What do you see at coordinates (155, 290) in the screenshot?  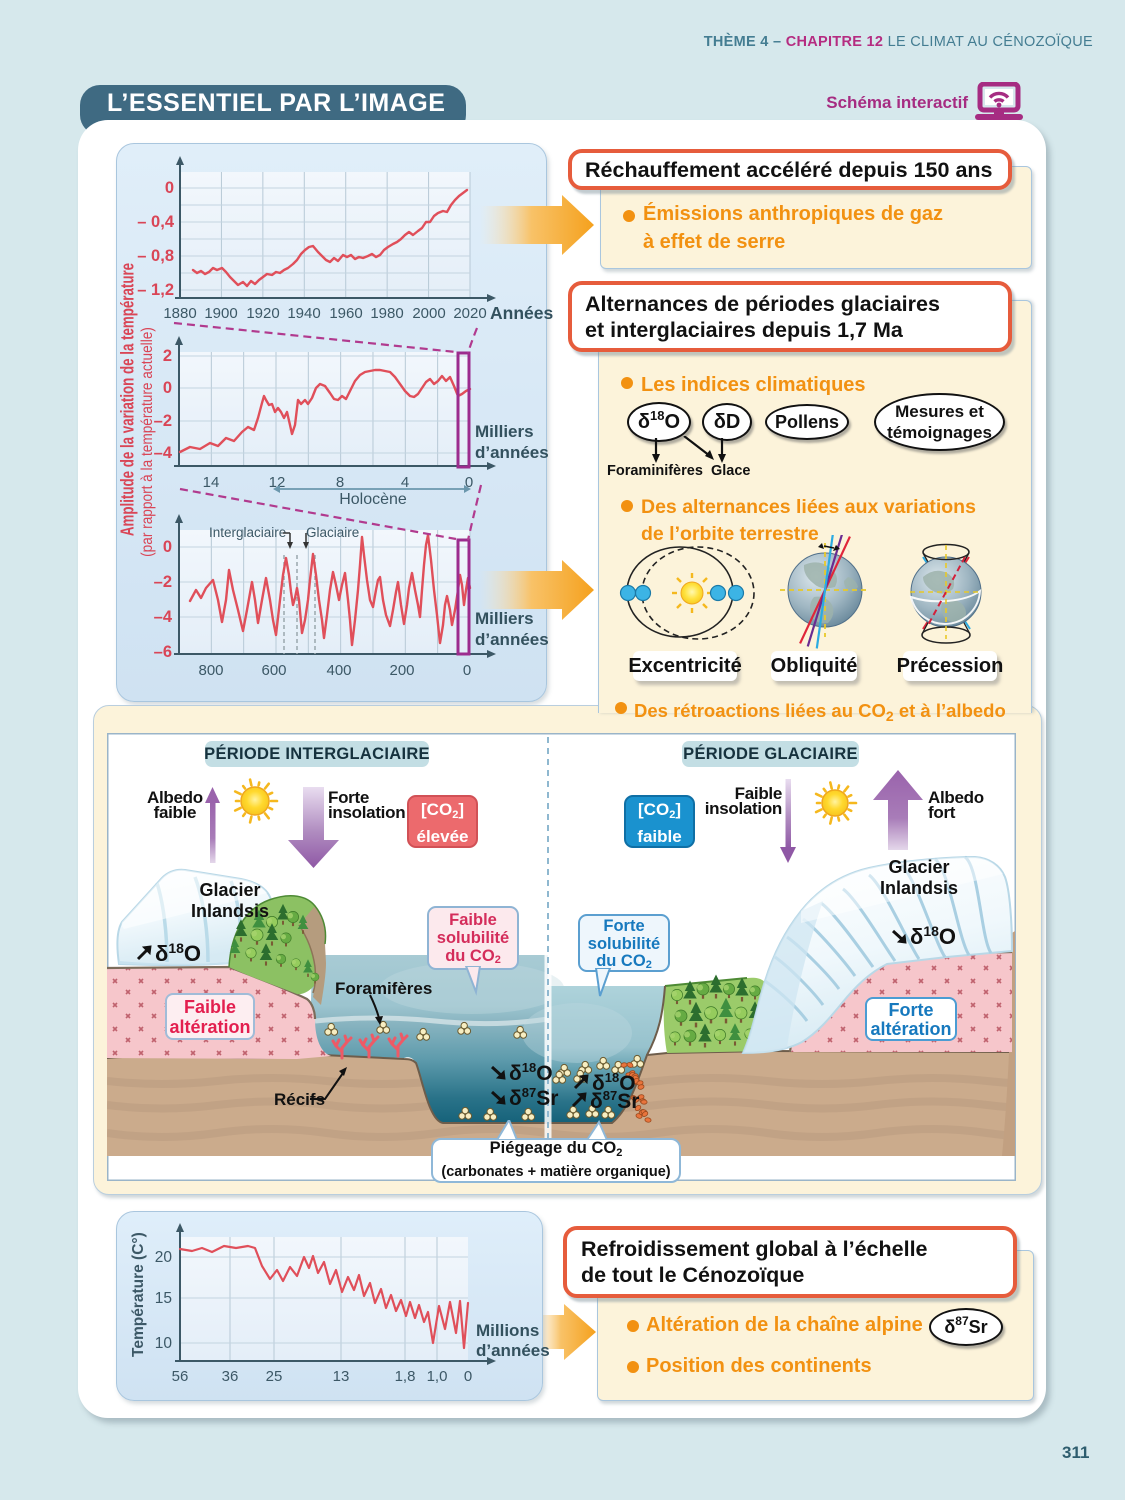 I see `svg-text: – 1,2` at bounding box center [155, 290].